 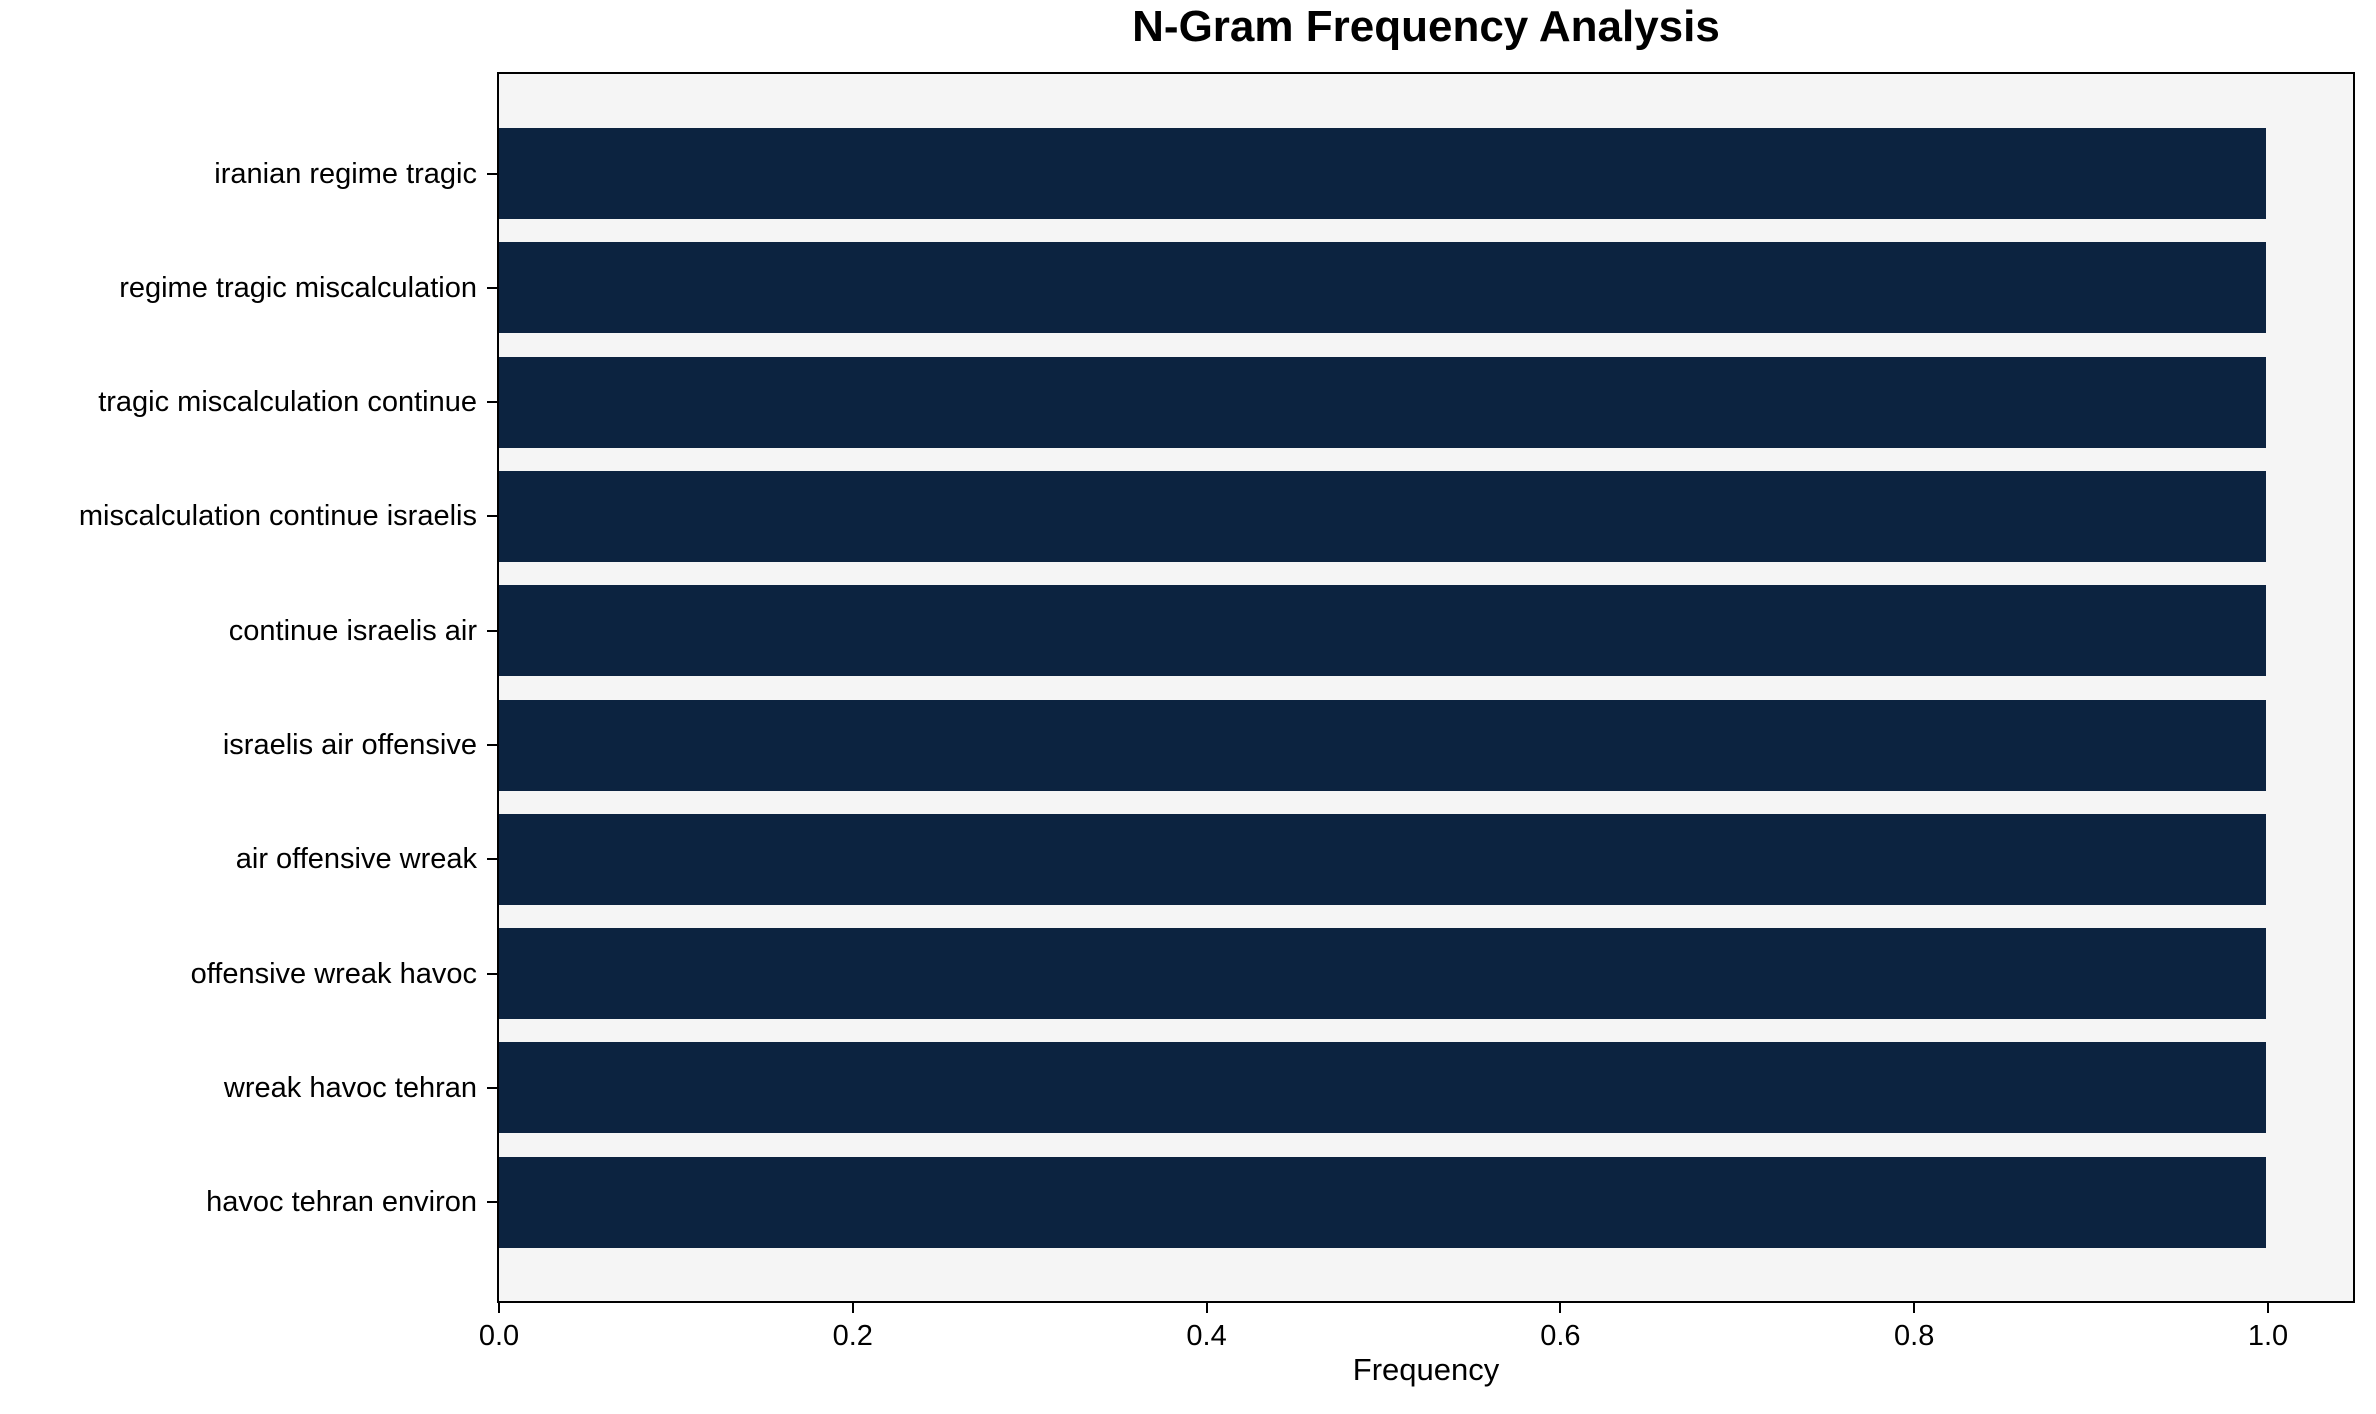 What do you see at coordinates (499, 1336) in the screenshot?
I see `x-tick-label: 0.0` at bounding box center [499, 1336].